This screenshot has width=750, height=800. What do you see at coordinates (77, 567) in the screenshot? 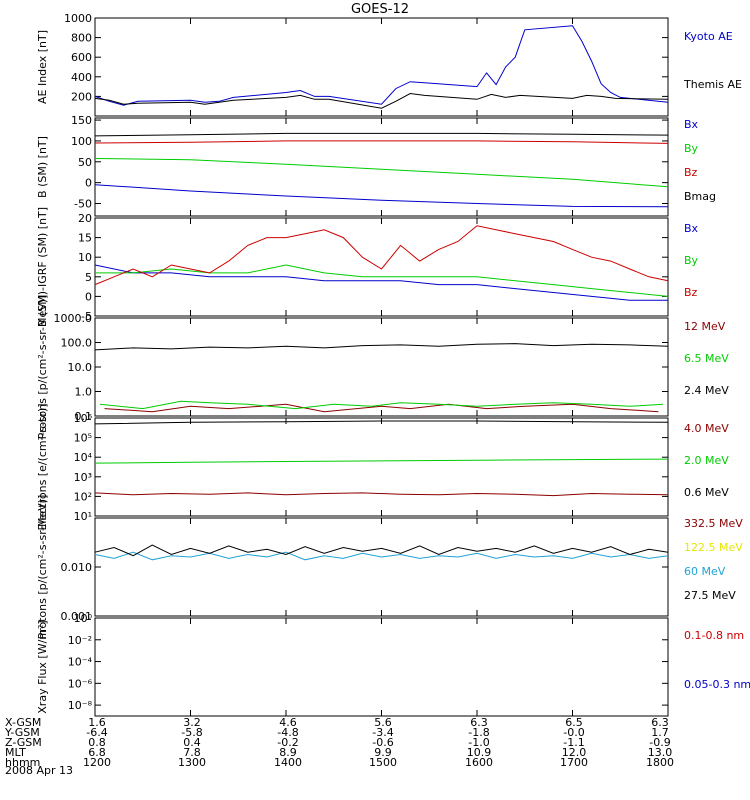
I see `y-tick-label: 0.010` at bounding box center [77, 567].